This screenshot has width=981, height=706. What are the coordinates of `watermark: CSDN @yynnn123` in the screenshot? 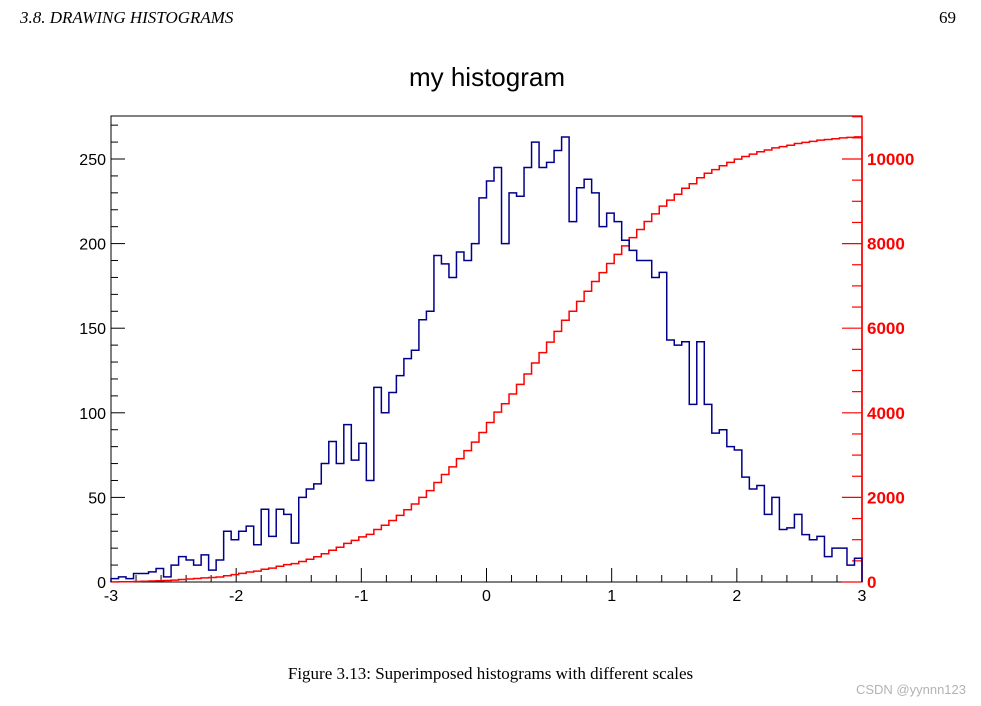 It's located at (910, 689).